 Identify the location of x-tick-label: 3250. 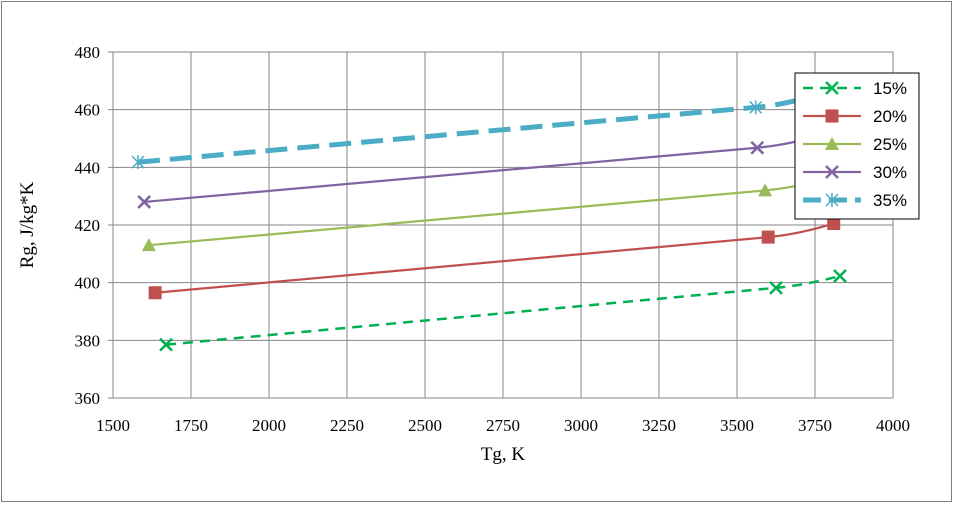
(659, 425).